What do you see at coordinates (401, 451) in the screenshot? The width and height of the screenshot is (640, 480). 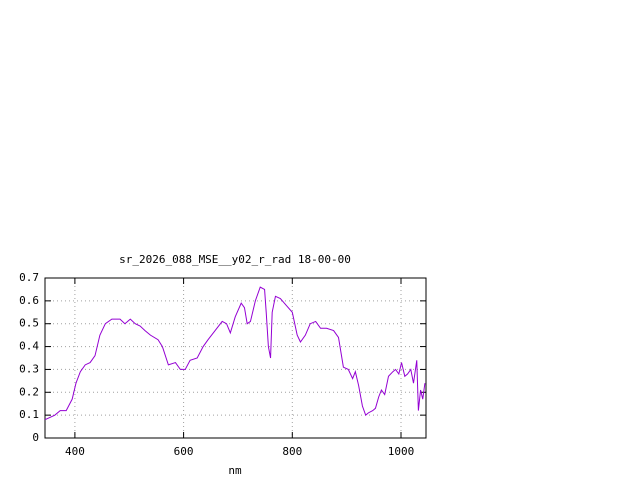 I see `x-tick-label: 1000` at bounding box center [401, 451].